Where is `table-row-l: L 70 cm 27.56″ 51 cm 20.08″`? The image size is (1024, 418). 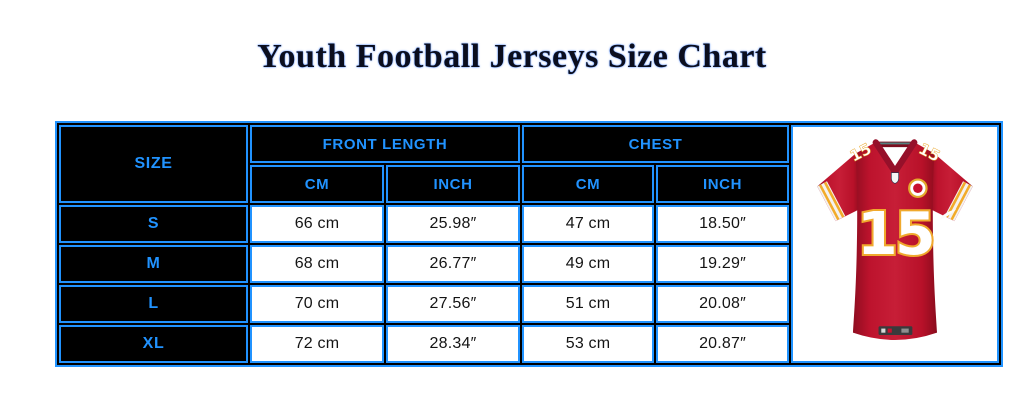 table-row-l: L 70 cm 27.56″ 51 cm 20.08″ is located at coordinates (529, 304).